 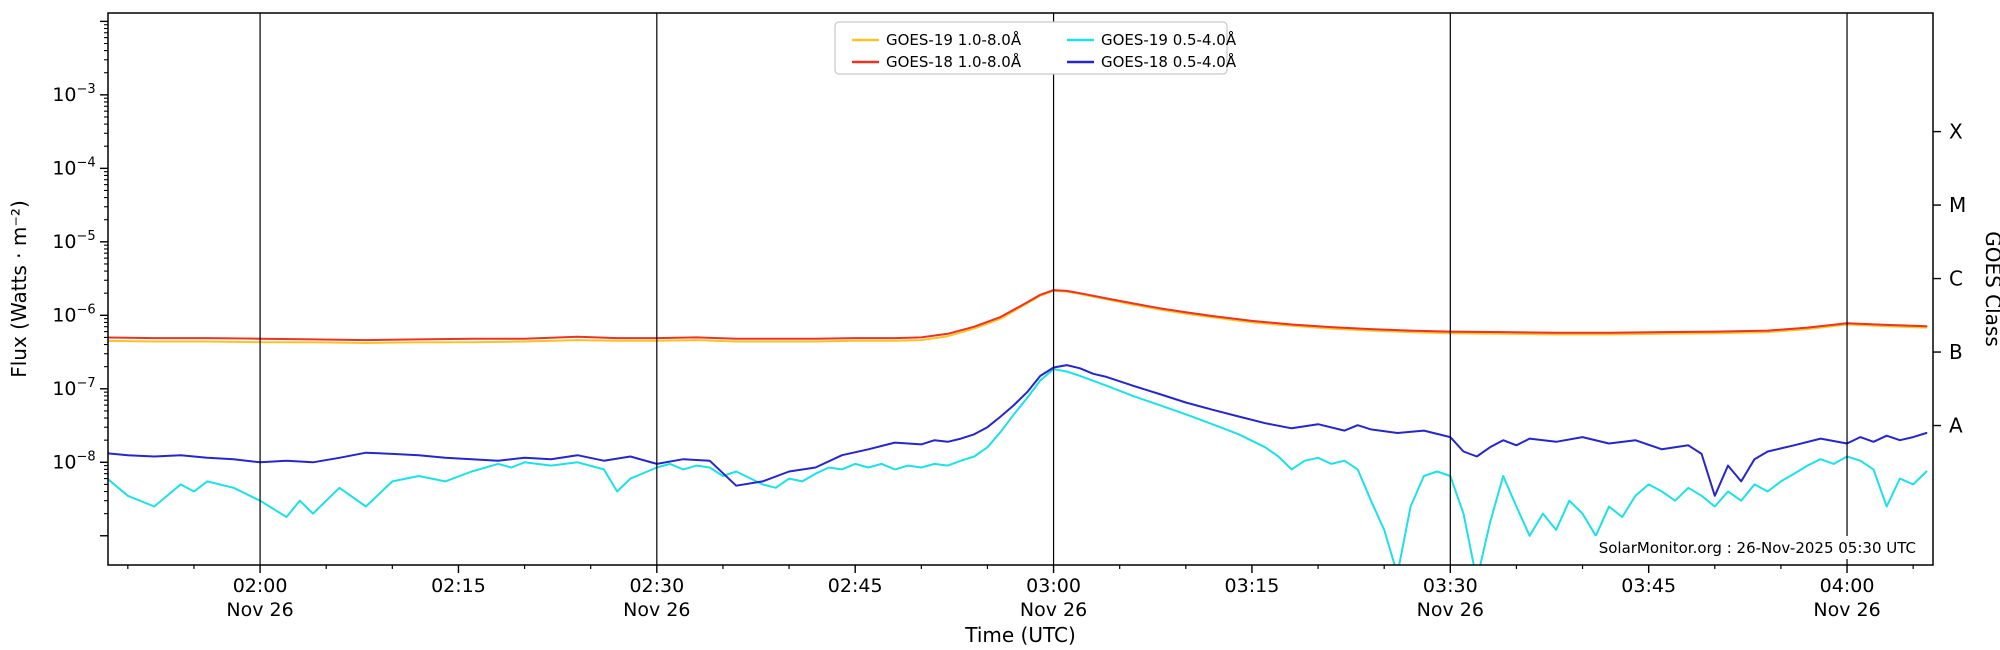 I want to click on y-tick-label: 10⁻⁴, so click(x=73, y=167).